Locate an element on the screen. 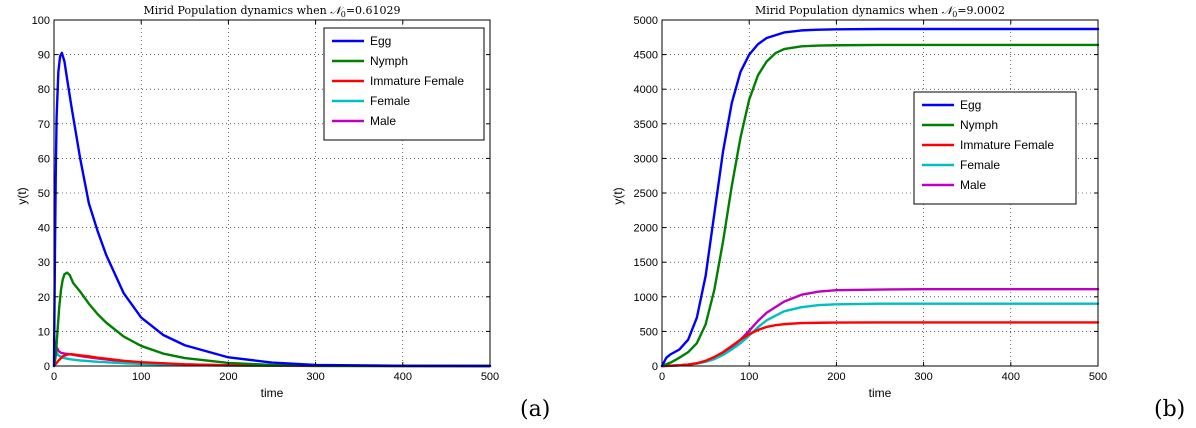 This screenshot has height=428, width=1196. legend-label-nymph-b: Nymph is located at coordinates (979, 125).